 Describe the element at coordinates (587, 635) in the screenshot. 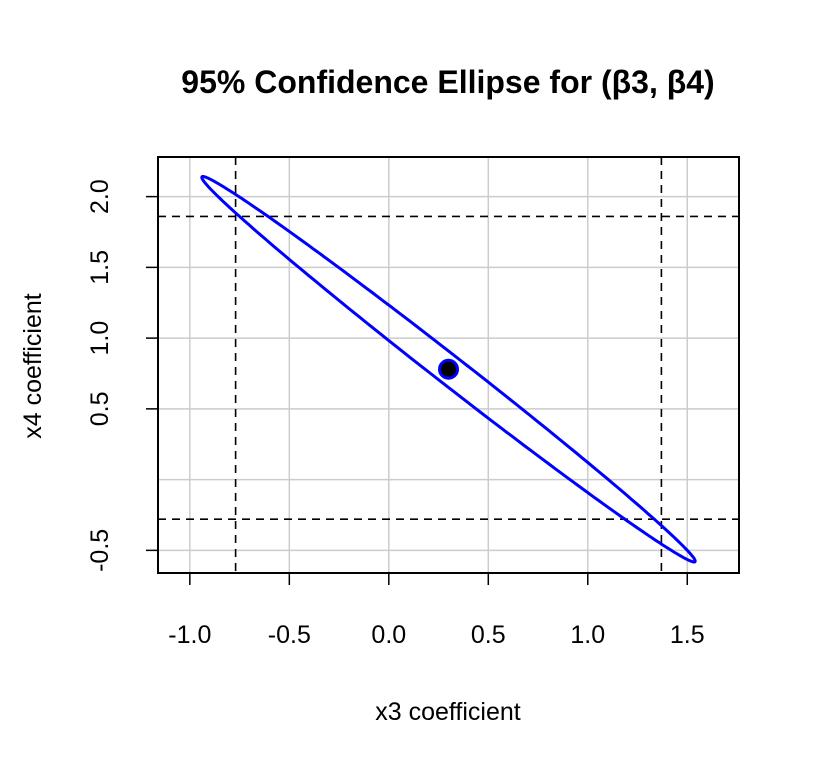

I see `x-tick-label: 1.0` at that location.